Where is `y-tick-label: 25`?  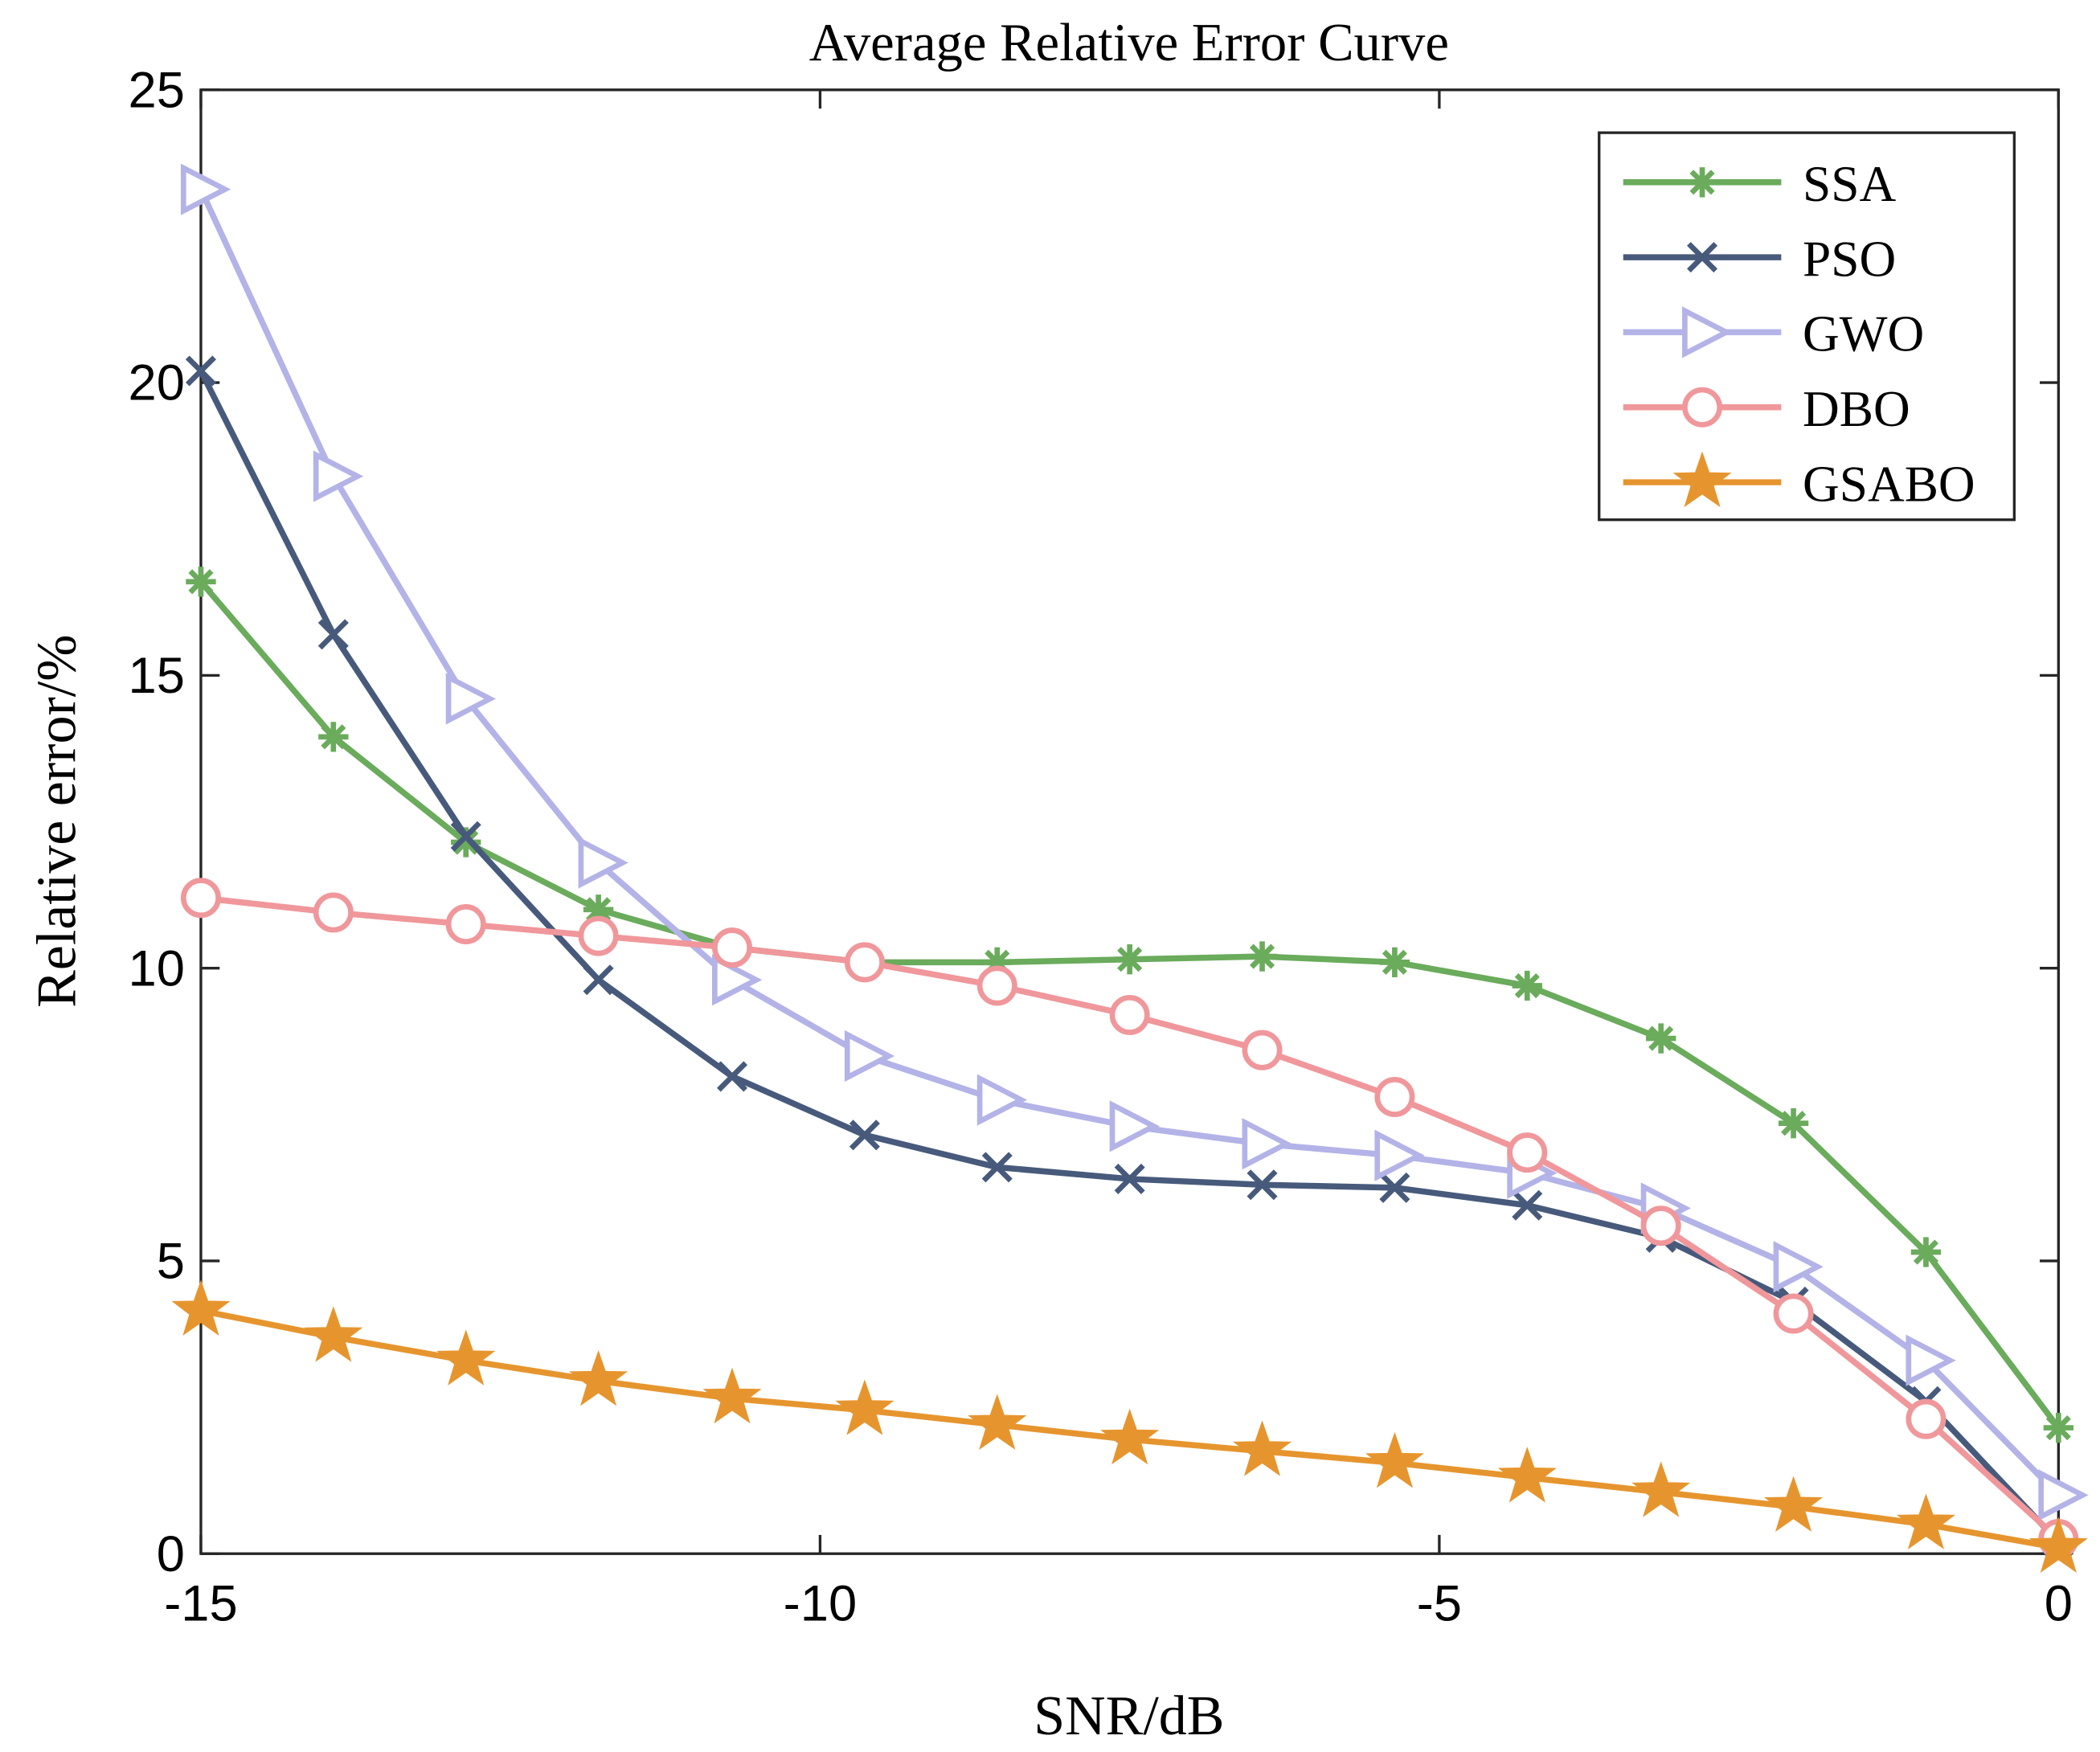
y-tick-label: 25 is located at coordinates (157, 90).